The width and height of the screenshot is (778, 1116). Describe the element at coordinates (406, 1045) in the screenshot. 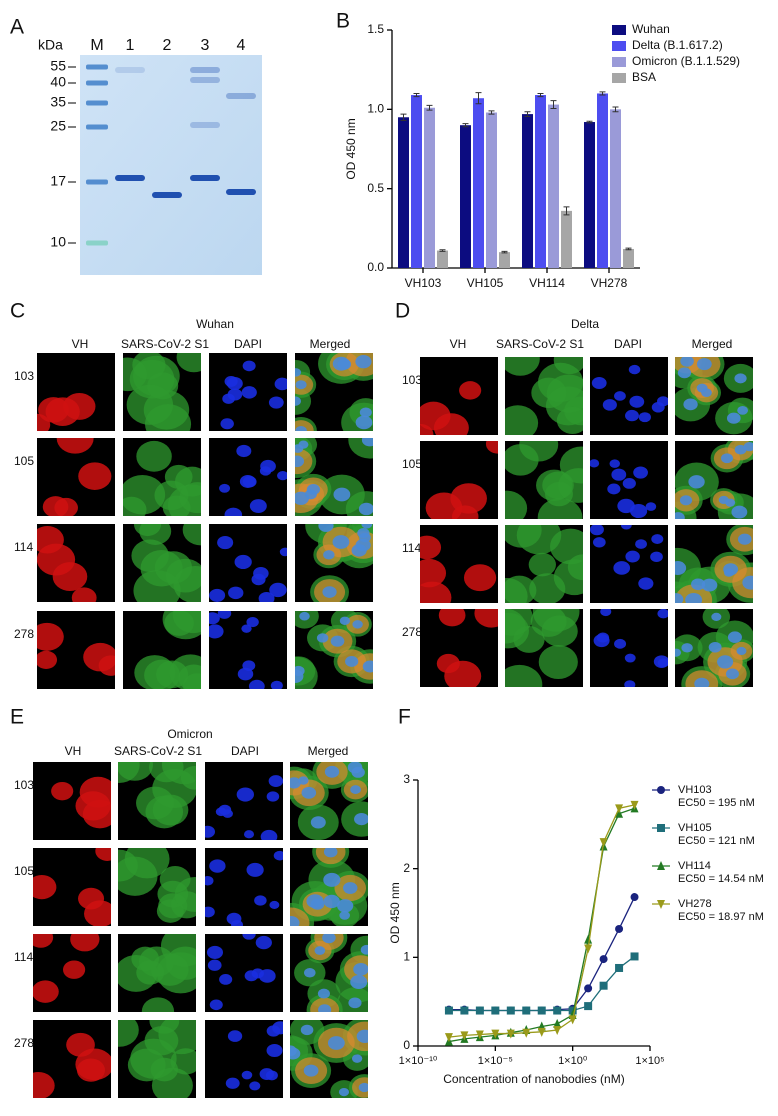

I see `y-tick-label: 0` at that location.